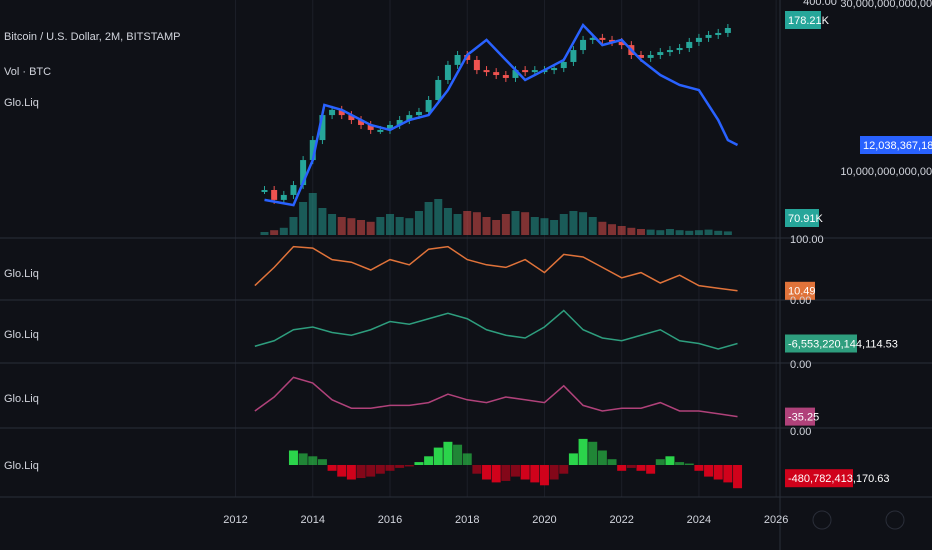 Image resolution: width=932 pixels, height=550 pixels. Describe the element at coordinates (27, 72) in the screenshot. I see `legend-text: Vol · BTC` at that location.